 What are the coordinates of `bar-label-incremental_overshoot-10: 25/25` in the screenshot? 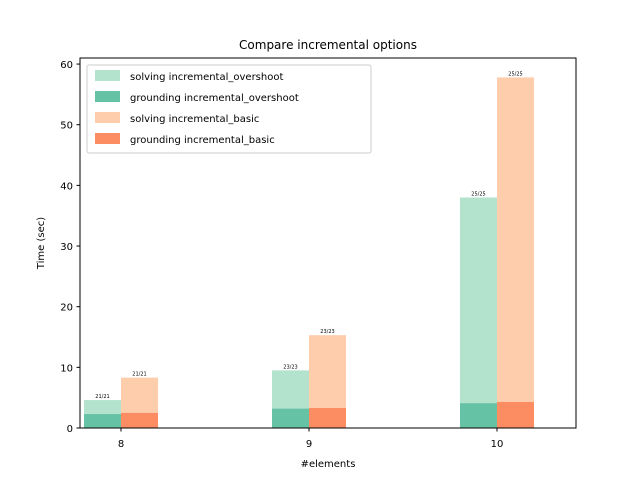 It's located at (478, 195).